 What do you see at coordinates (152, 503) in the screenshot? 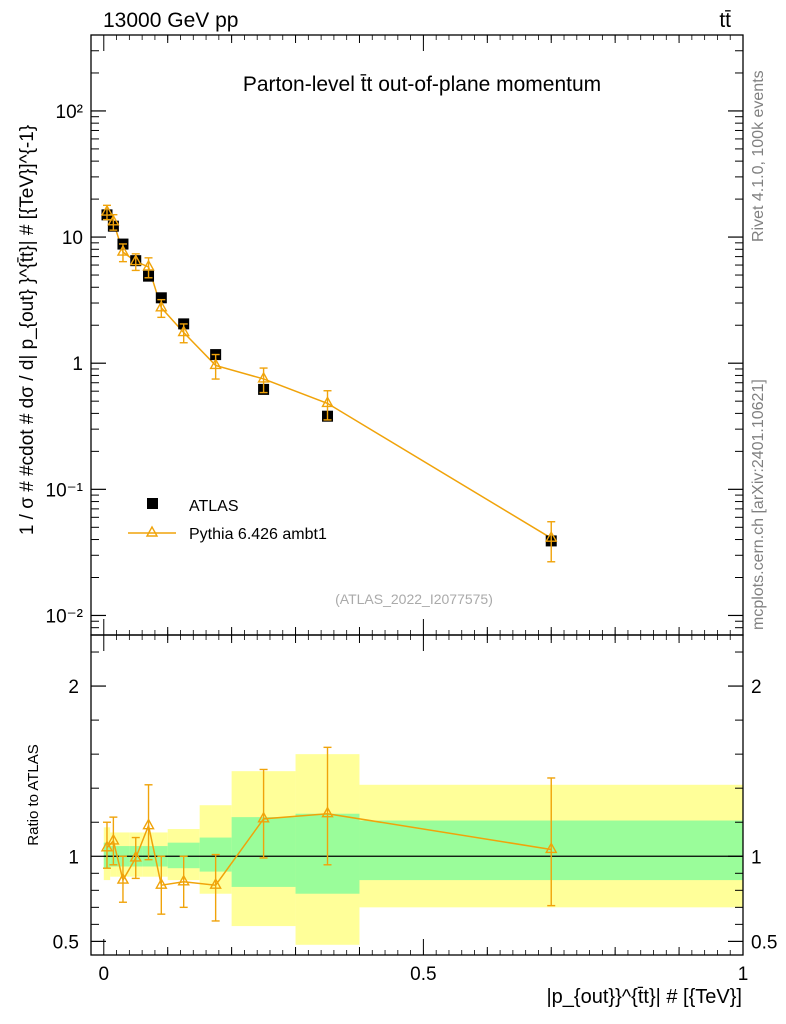
I see `legend-atlas-marker` at bounding box center [152, 503].